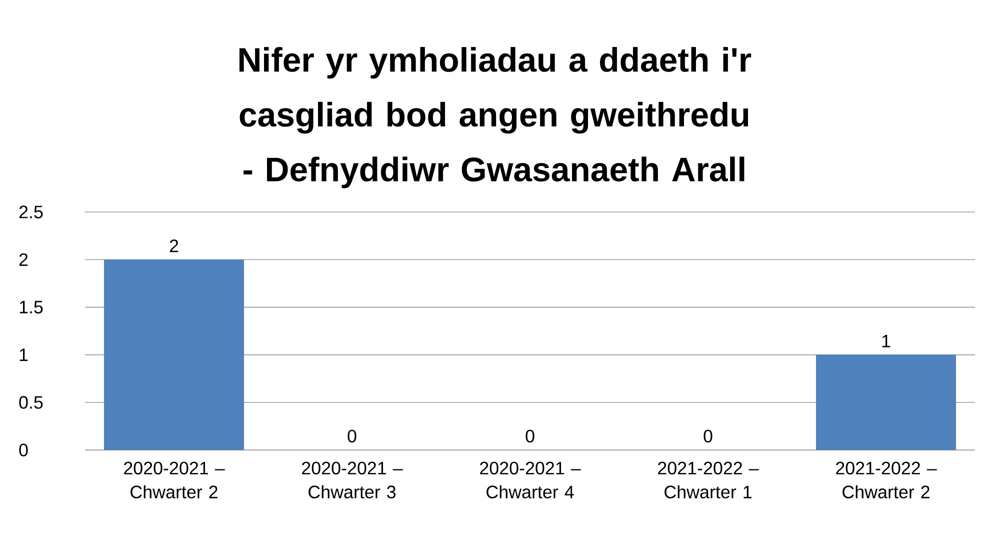 This screenshot has width=989, height=535. What do you see at coordinates (24, 354) in the screenshot?
I see `y-tick-label: 1` at bounding box center [24, 354].